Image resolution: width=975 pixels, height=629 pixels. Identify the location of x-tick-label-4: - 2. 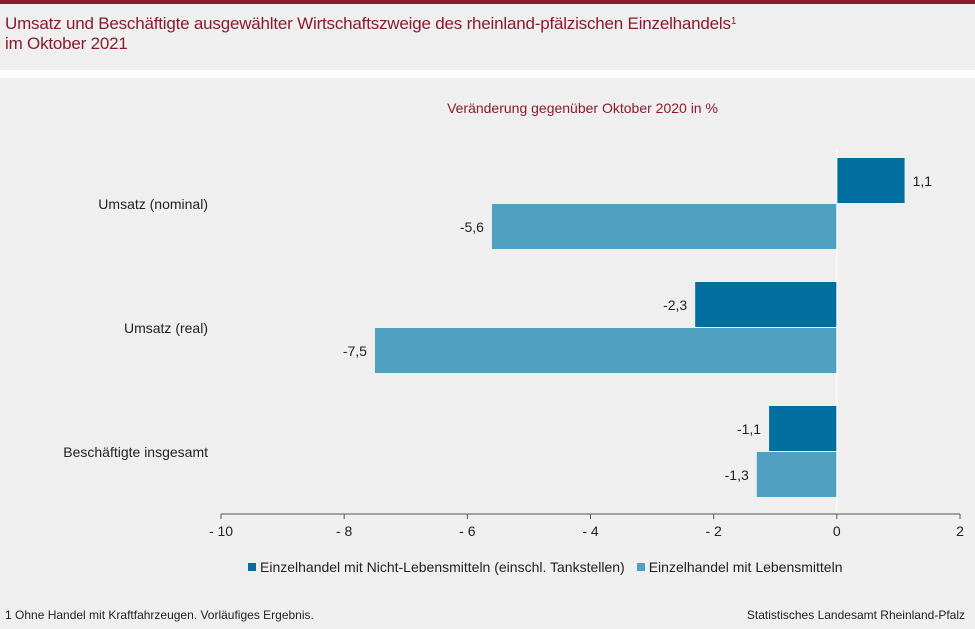
(713, 531).